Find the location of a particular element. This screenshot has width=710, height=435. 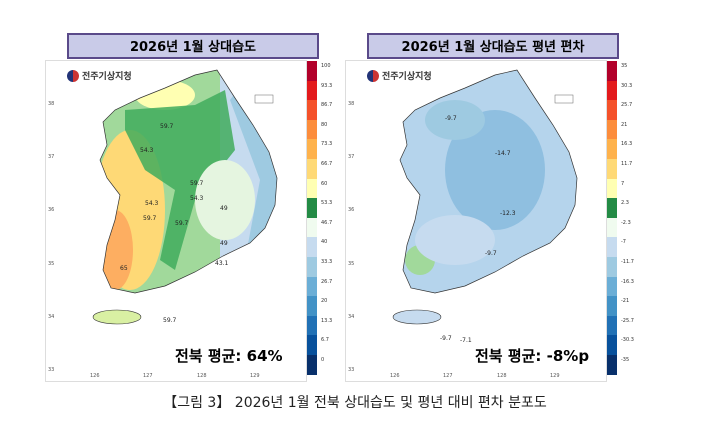

legend-entry: 11.7 is located at coordinates (626, 168).